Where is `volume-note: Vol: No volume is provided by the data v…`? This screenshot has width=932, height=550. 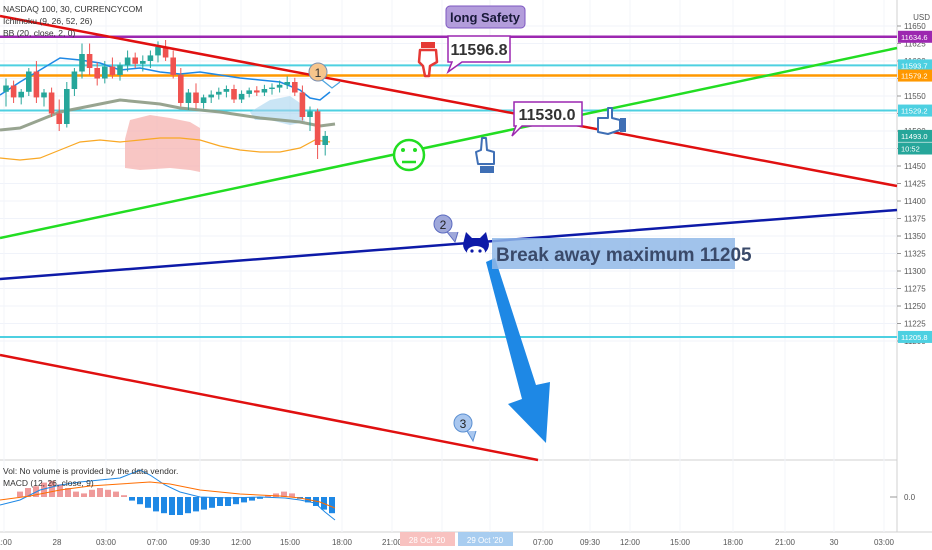
volume-note: Vol: No volume is provided by the data v… is located at coordinates (90, 471).